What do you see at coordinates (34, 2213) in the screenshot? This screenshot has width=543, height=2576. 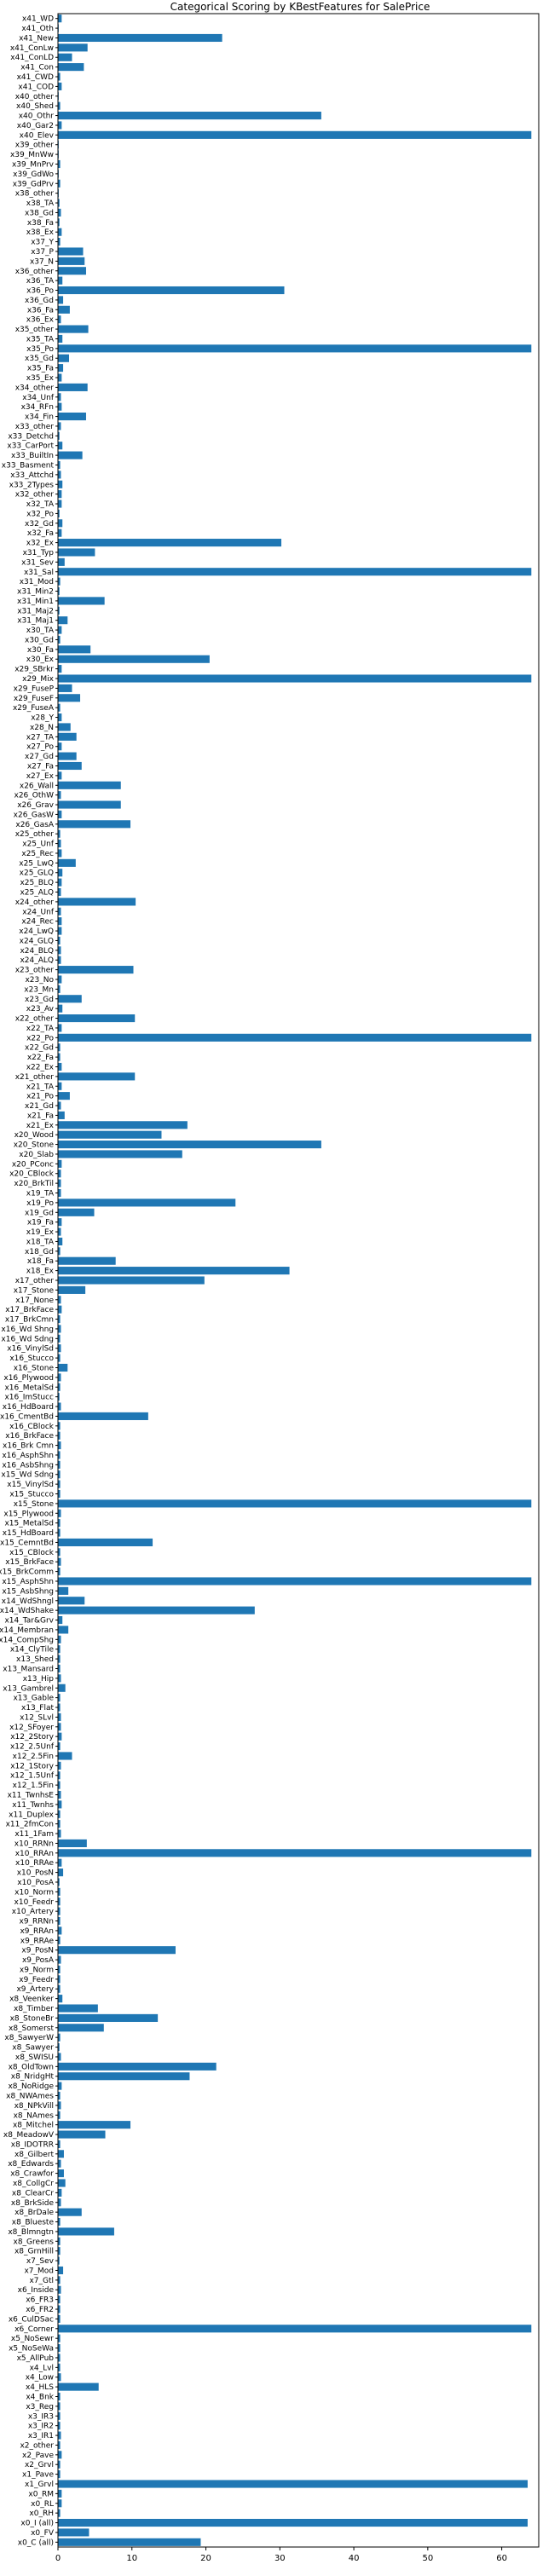 I see `y-tick-label: x8_BrDale` at bounding box center [34, 2213].